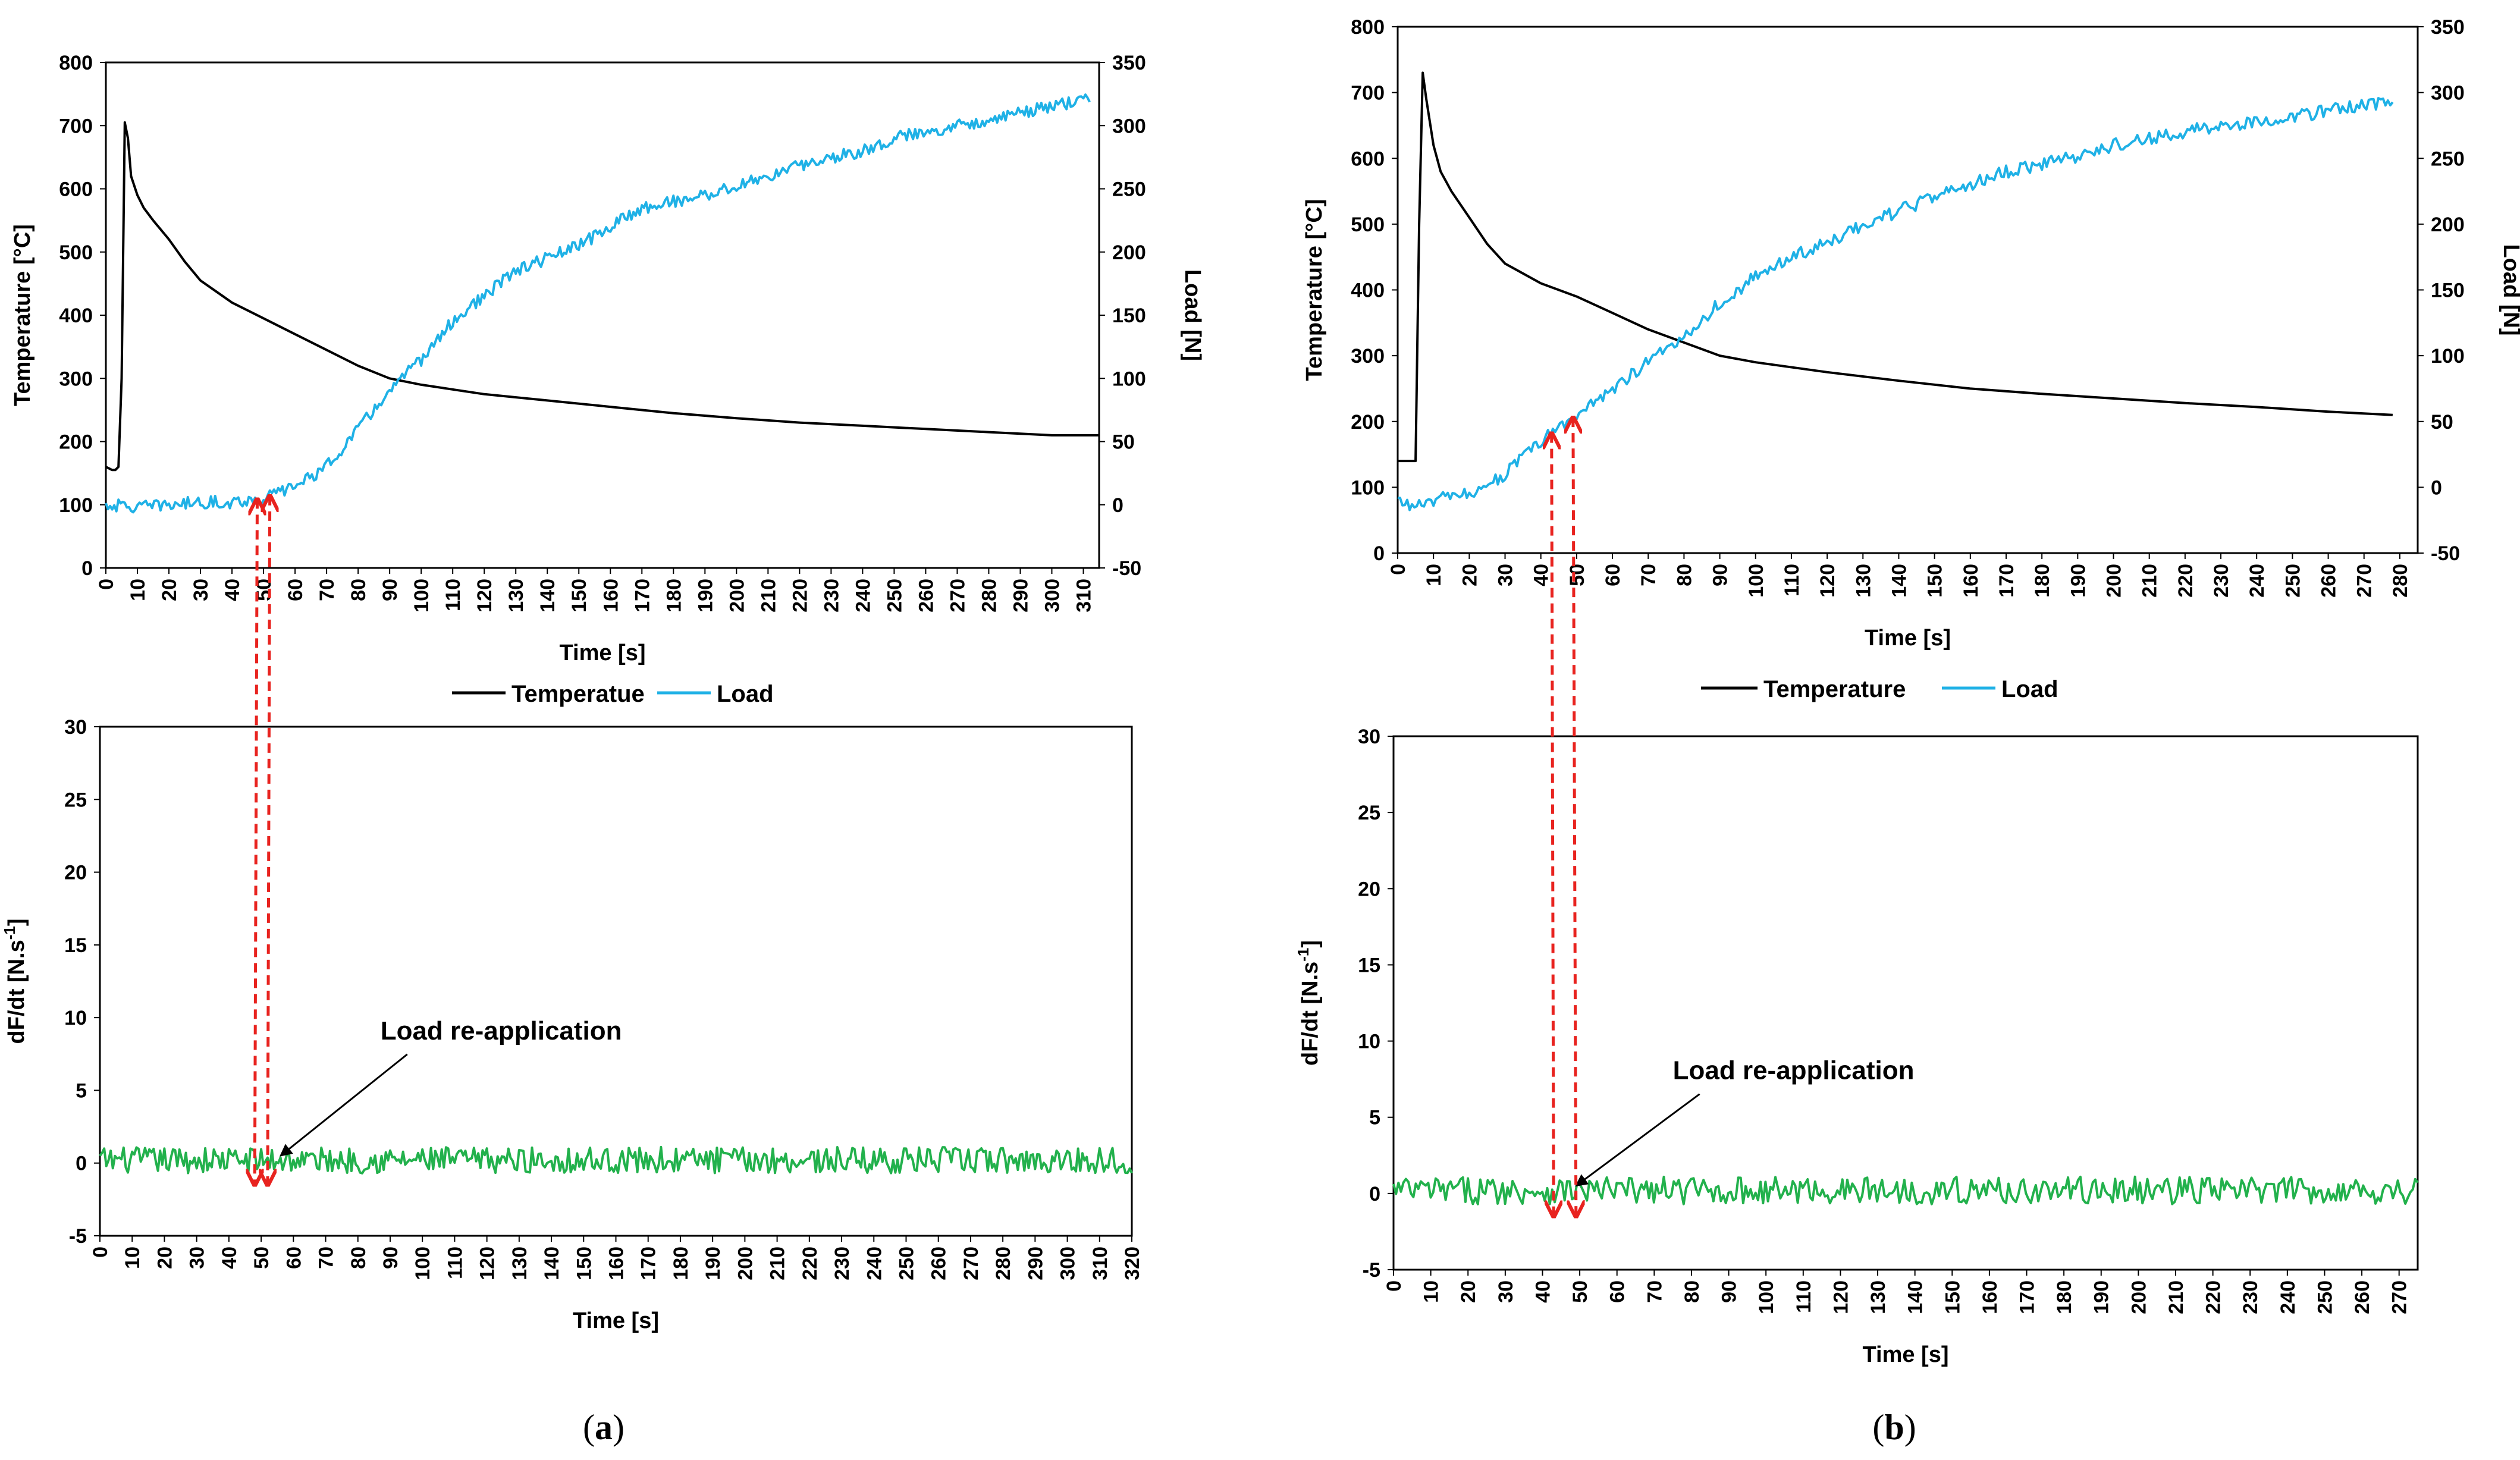 Image resolution: width=2520 pixels, height=1460 pixels. Describe the element at coordinates (1685, 575) in the screenshot. I see `b_top-x-tick-label: 80` at that location.